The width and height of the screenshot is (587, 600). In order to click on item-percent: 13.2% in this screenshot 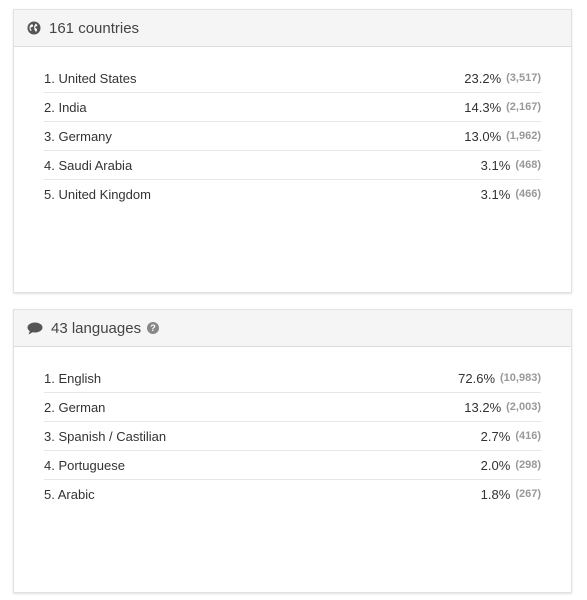, I will do `click(483, 407)`.